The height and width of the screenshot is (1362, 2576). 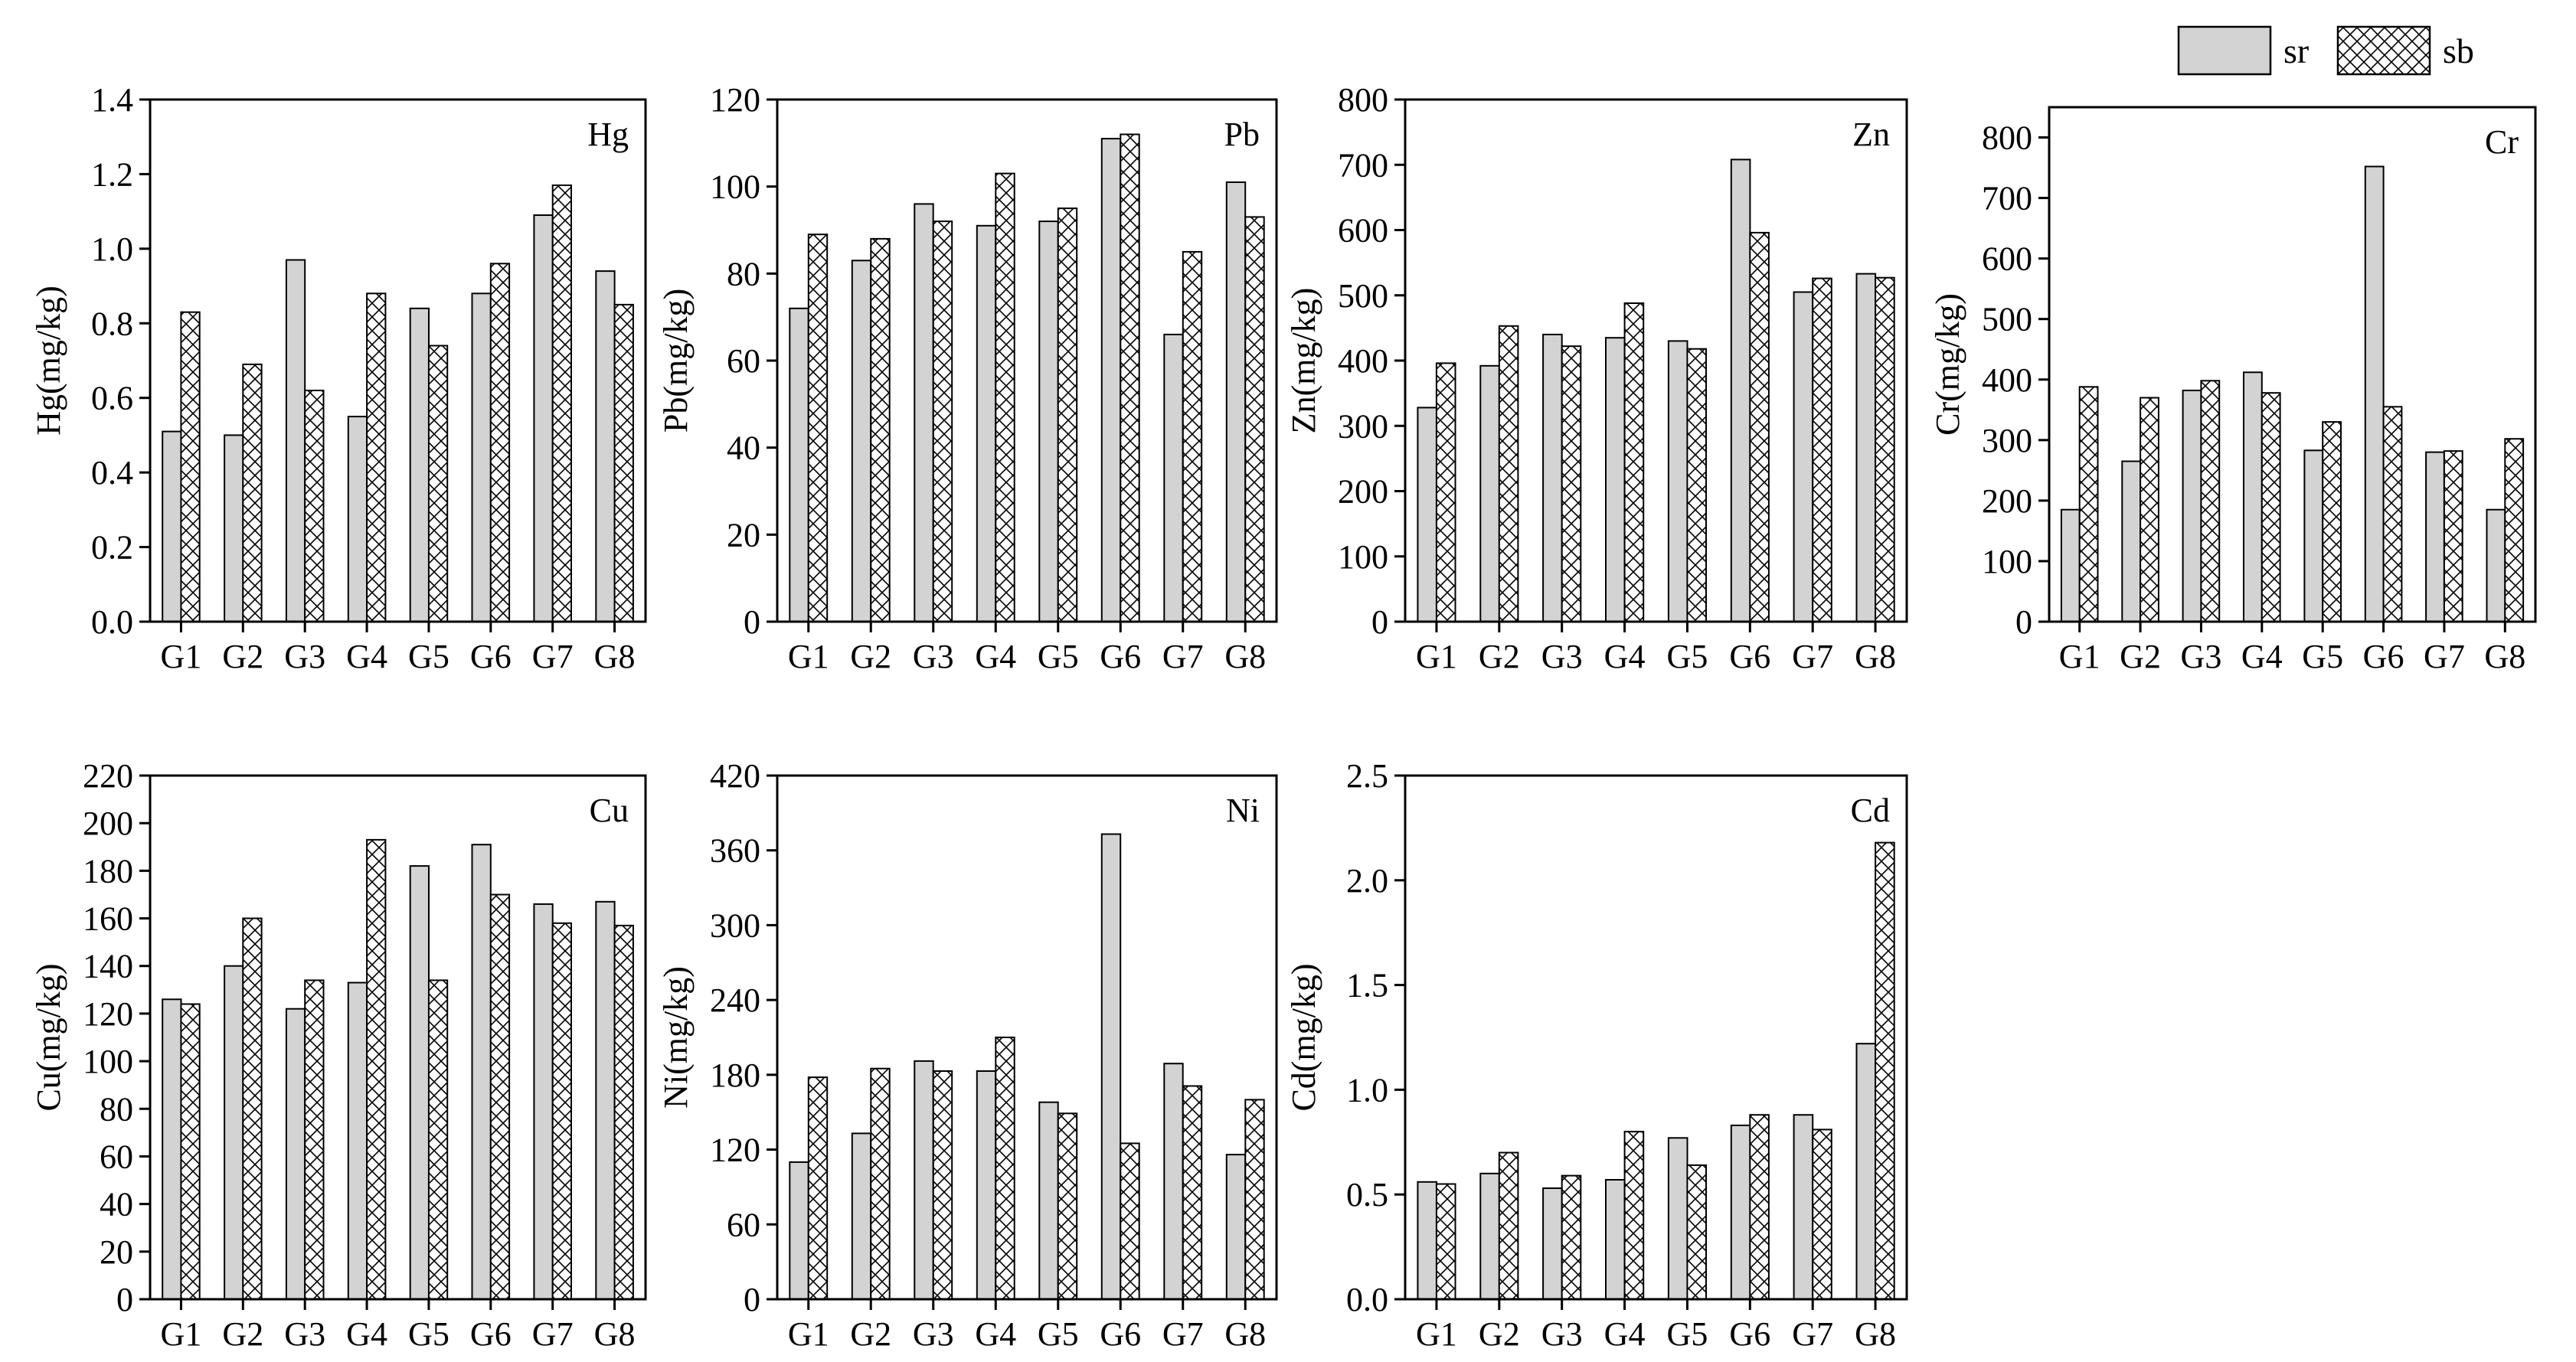 I want to click on bar-hg-sr-g7, so click(x=543, y=418).